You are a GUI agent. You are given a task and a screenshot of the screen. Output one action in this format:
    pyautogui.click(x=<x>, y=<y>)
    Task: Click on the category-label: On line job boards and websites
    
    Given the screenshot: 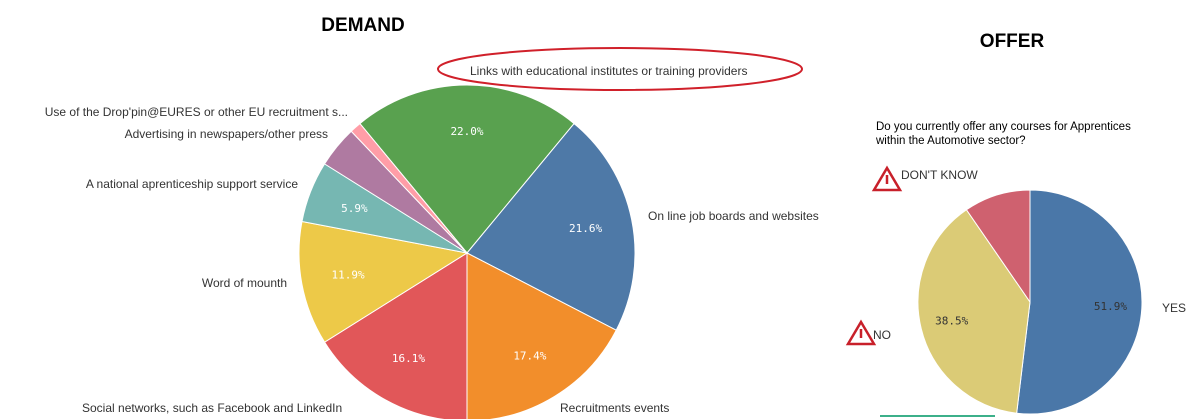 What is the action you would take?
    pyautogui.click(x=733, y=216)
    